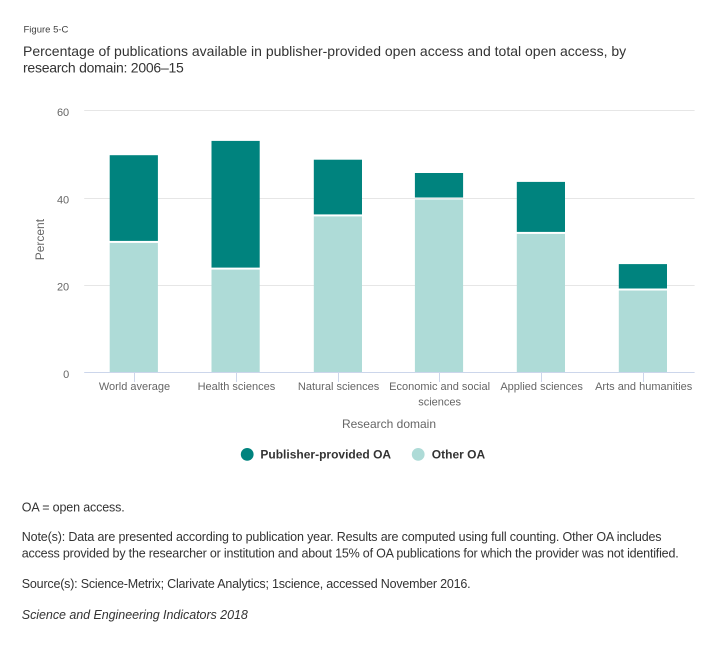 This screenshot has height=647, width=724. What do you see at coordinates (325, 455) in the screenshot?
I see `svg-text: Publisher-provided OA` at bounding box center [325, 455].